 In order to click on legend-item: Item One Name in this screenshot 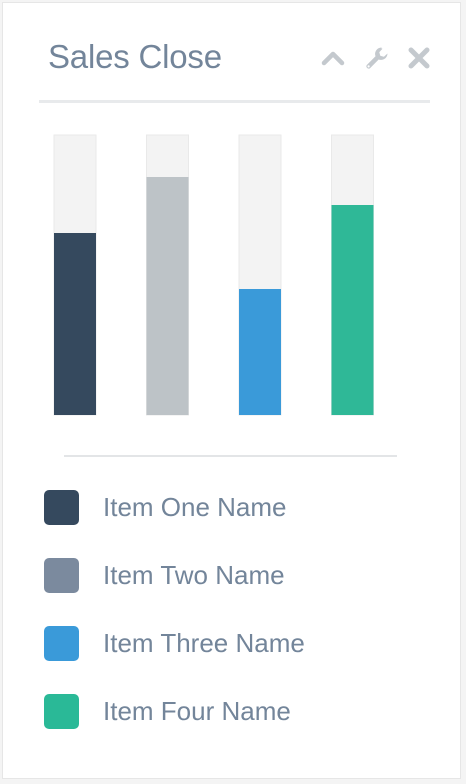, I will do `click(204, 506)`.